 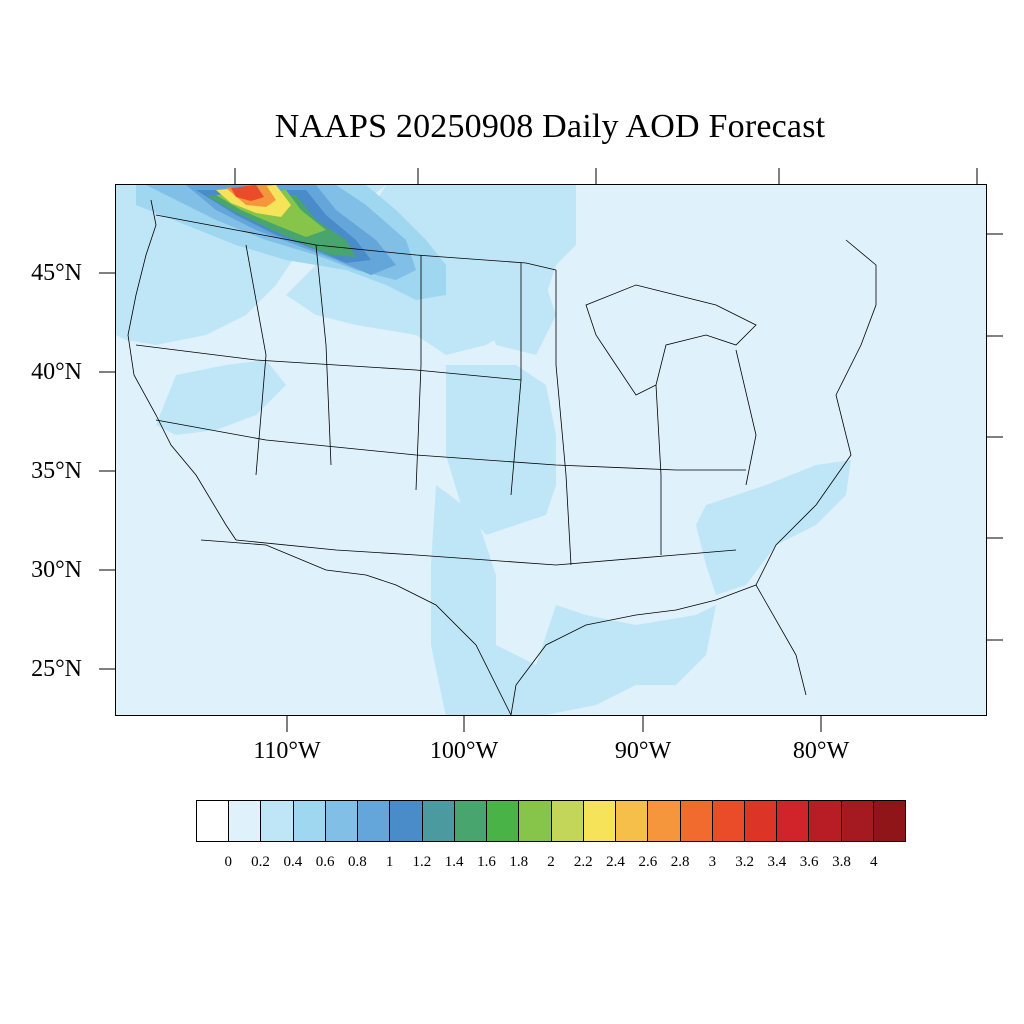 I want to click on colorbar-tick-label: 1.6, so click(x=486, y=862).